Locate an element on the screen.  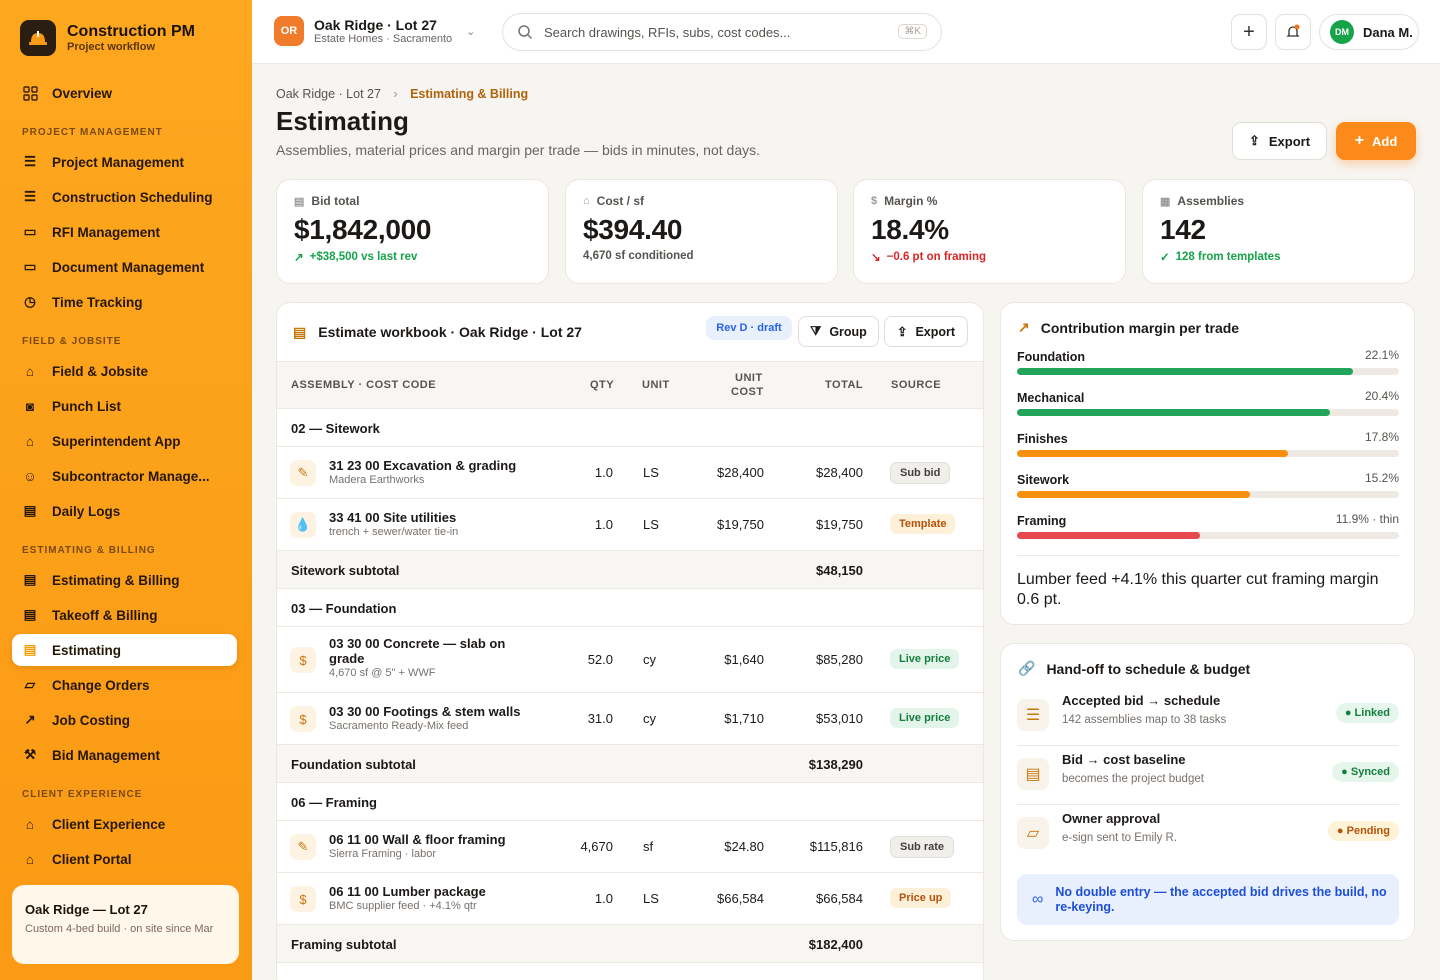
shortcut-hint: ⌘K is located at coordinates (912, 31).